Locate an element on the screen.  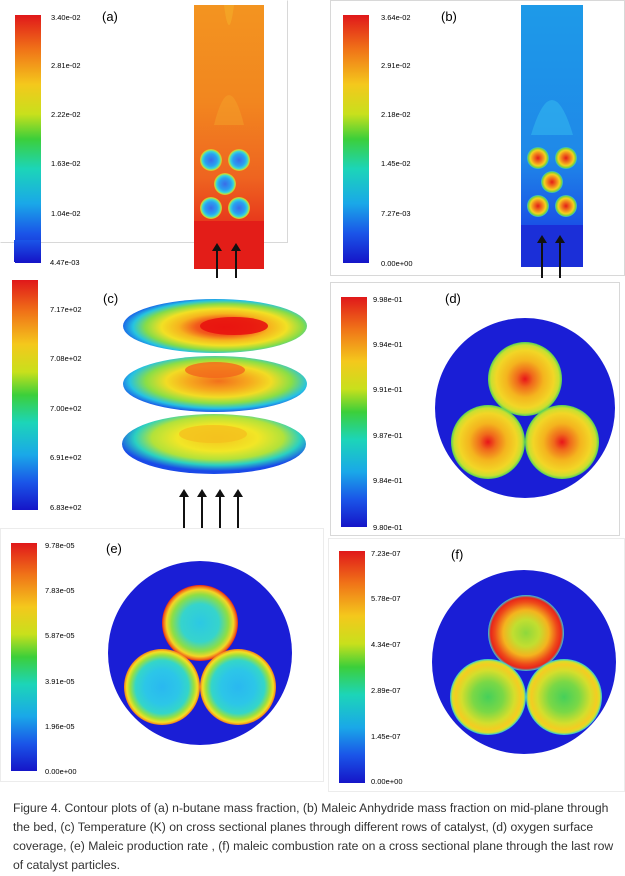
plane-c-middle is located at coordinates (215, 384).